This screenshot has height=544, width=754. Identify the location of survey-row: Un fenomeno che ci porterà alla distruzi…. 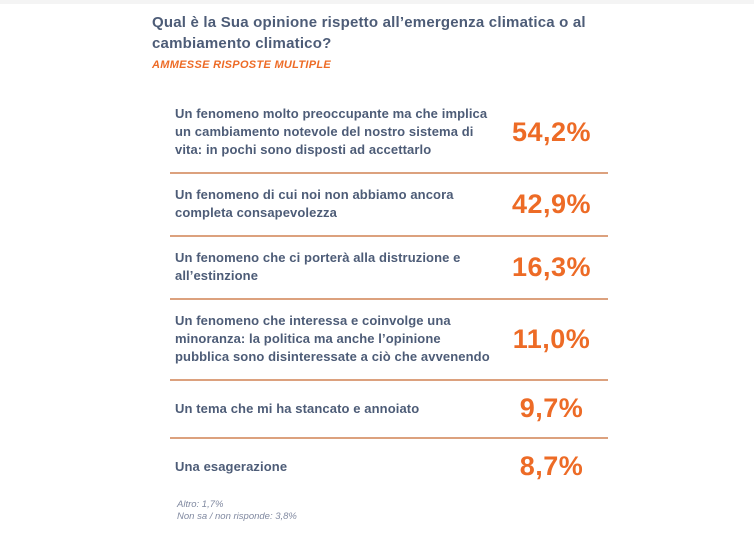
(389, 268).